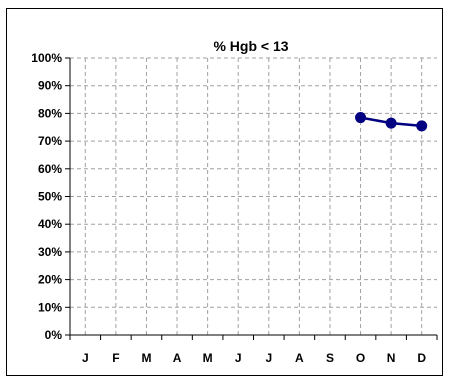  What do you see at coordinates (250, 46) in the screenshot?
I see `chart-title: % Hgb < 13` at bounding box center [250, 46].